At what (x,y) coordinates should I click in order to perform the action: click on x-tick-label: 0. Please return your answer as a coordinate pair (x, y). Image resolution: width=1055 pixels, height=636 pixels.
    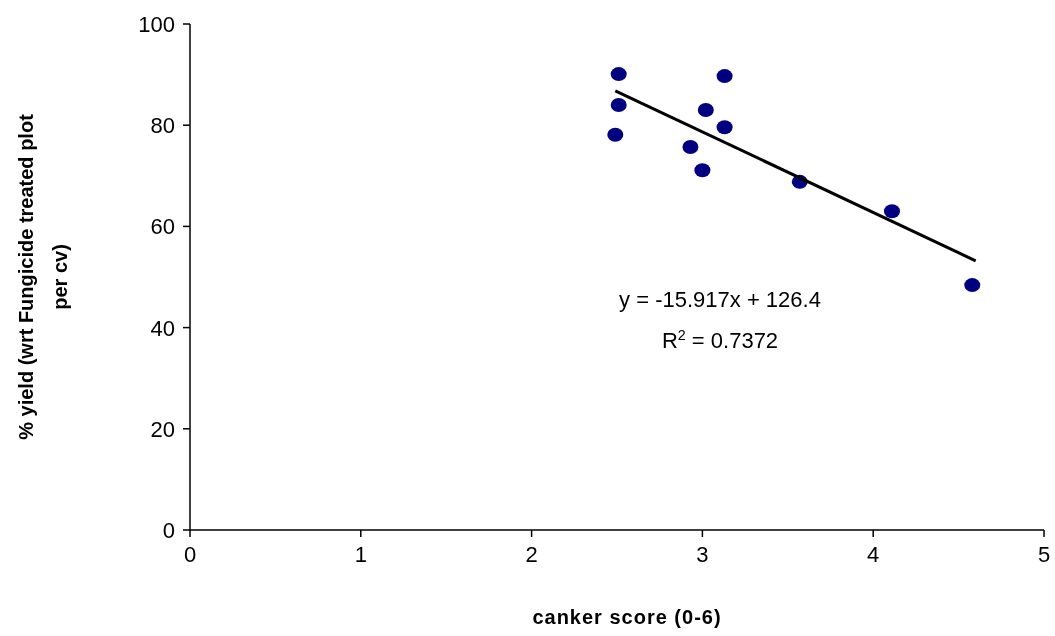
    Looking at the image, I should click on (190, 554).